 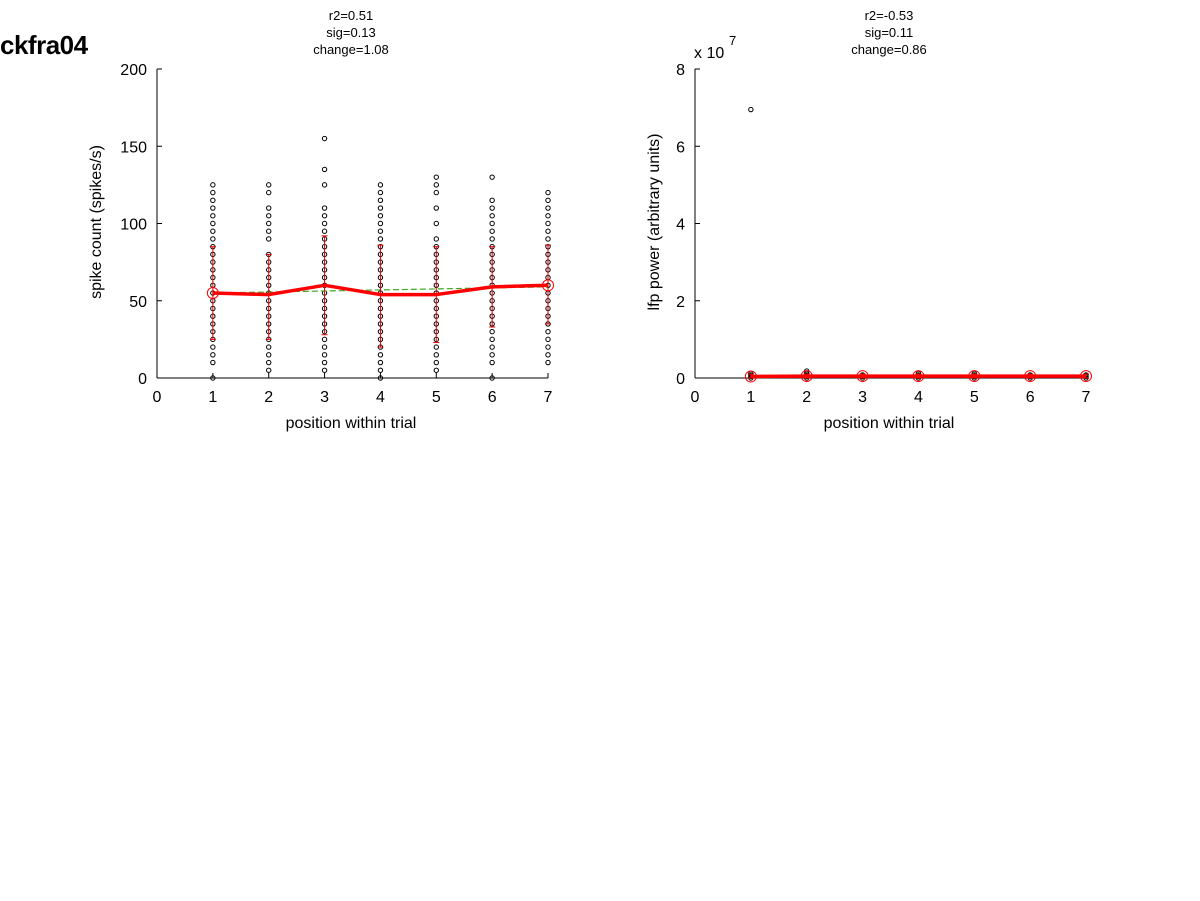 What do you see at coordinates (138, 302) in the screenshot?
I see `y-tick-label: 50` at bounding box center [138, 302].